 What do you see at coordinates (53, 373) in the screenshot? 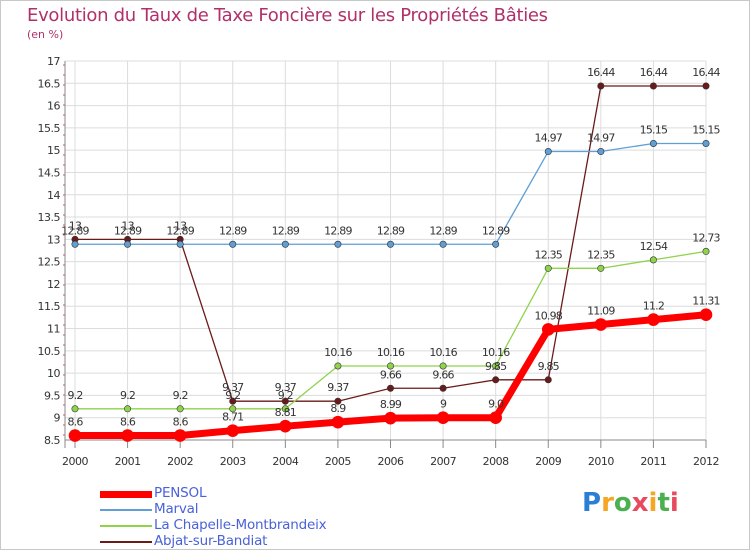
I see `y-tick-label: 10` at bounding box center [53, 373].